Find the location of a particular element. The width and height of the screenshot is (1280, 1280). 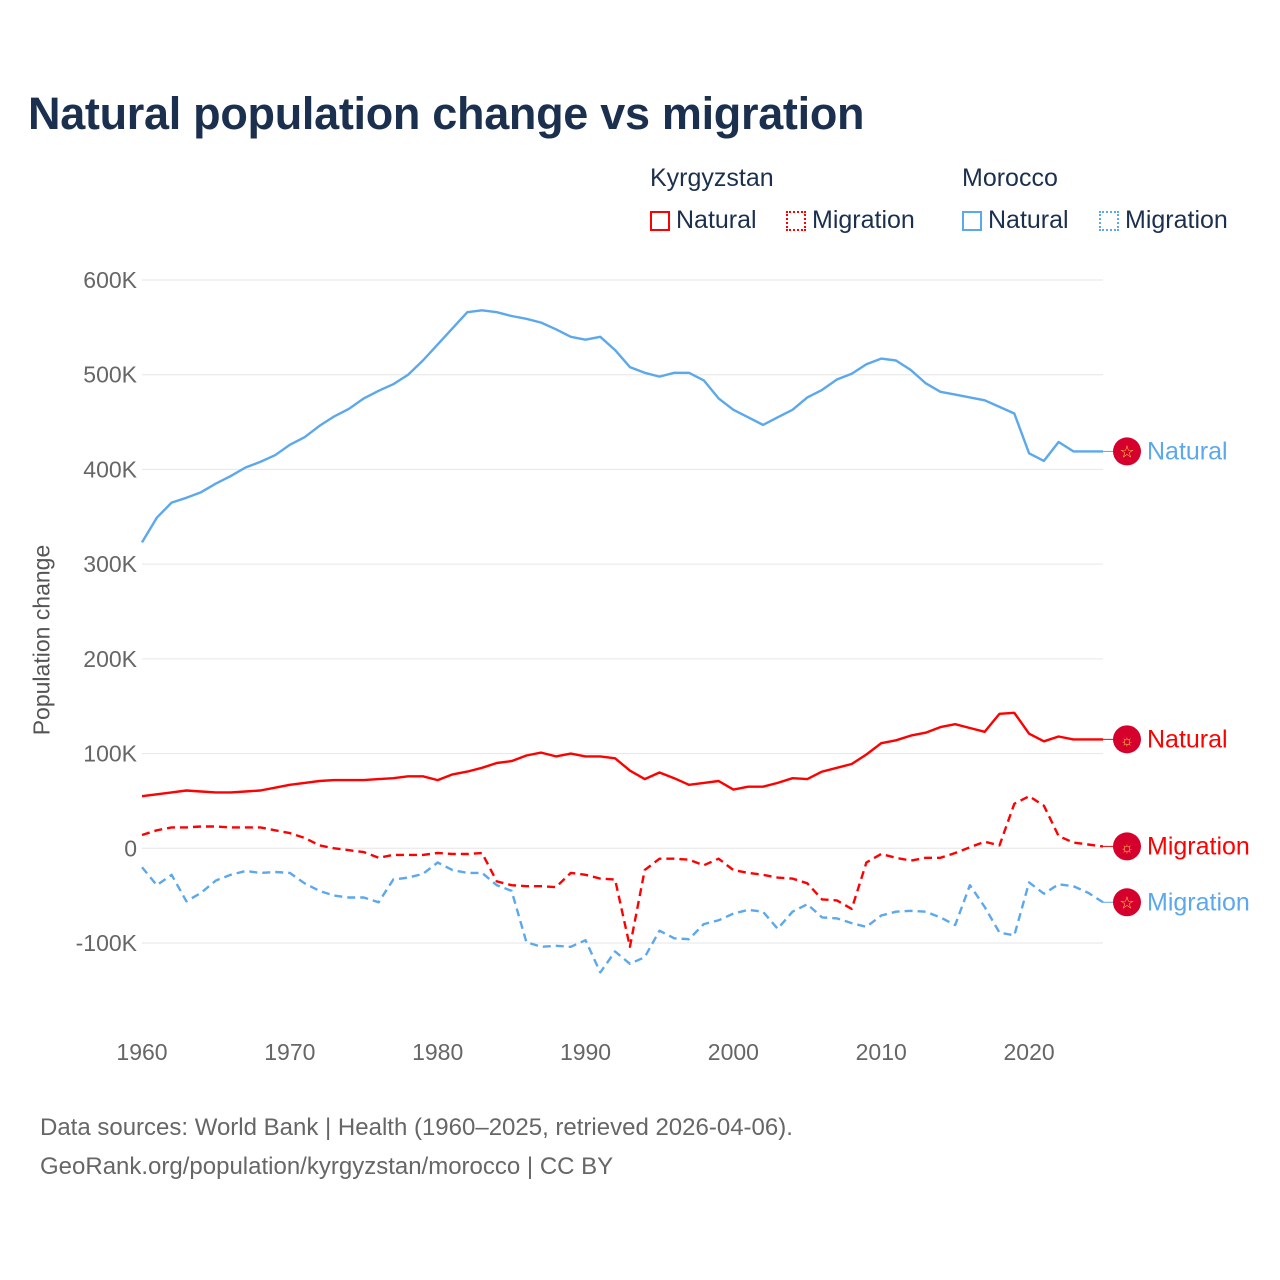

legend-kyrgyzstan-migration: Migration is located at coordinates (850, 220).